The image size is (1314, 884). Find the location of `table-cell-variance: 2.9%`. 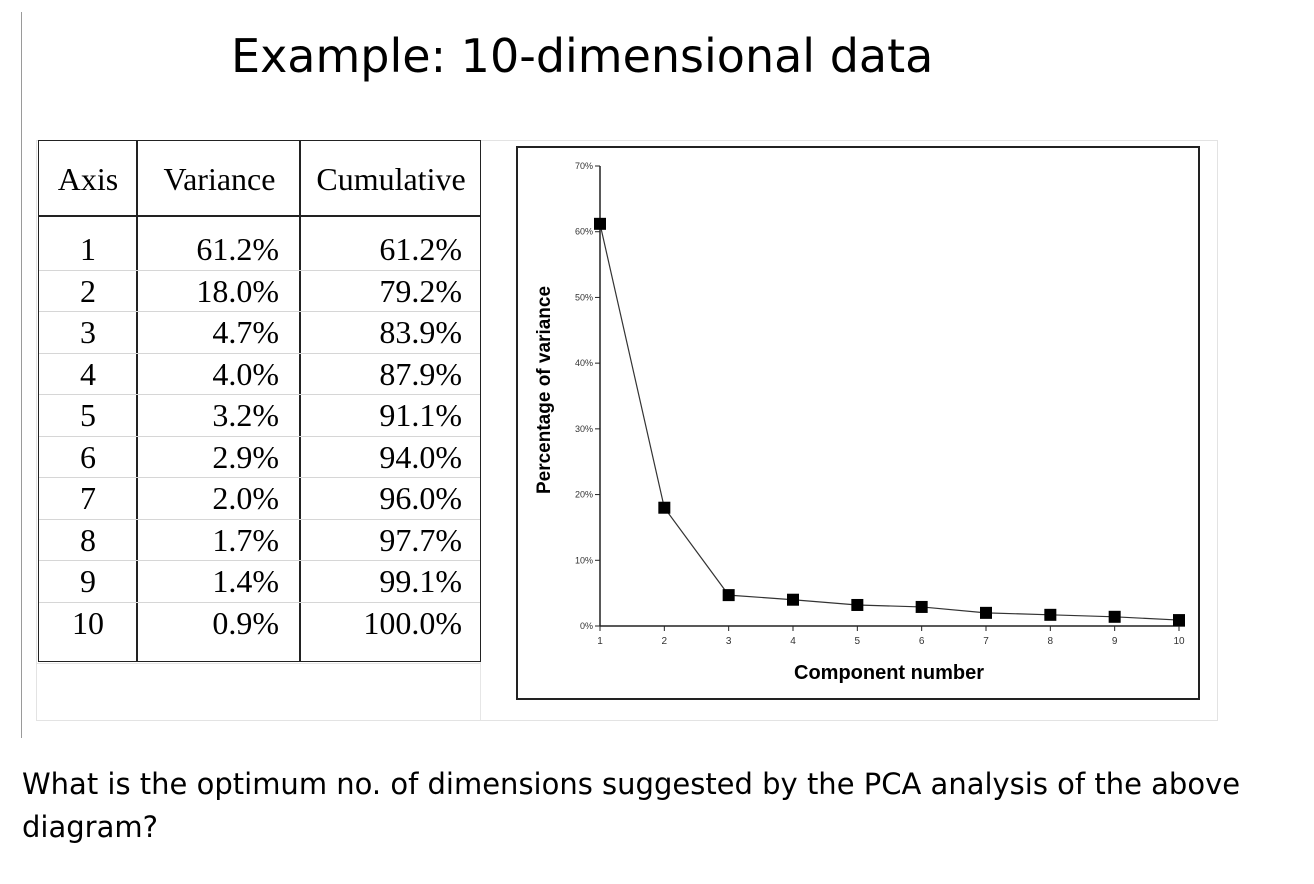

table-cell-variance: 2.9% is located at coordinates (245, 456).